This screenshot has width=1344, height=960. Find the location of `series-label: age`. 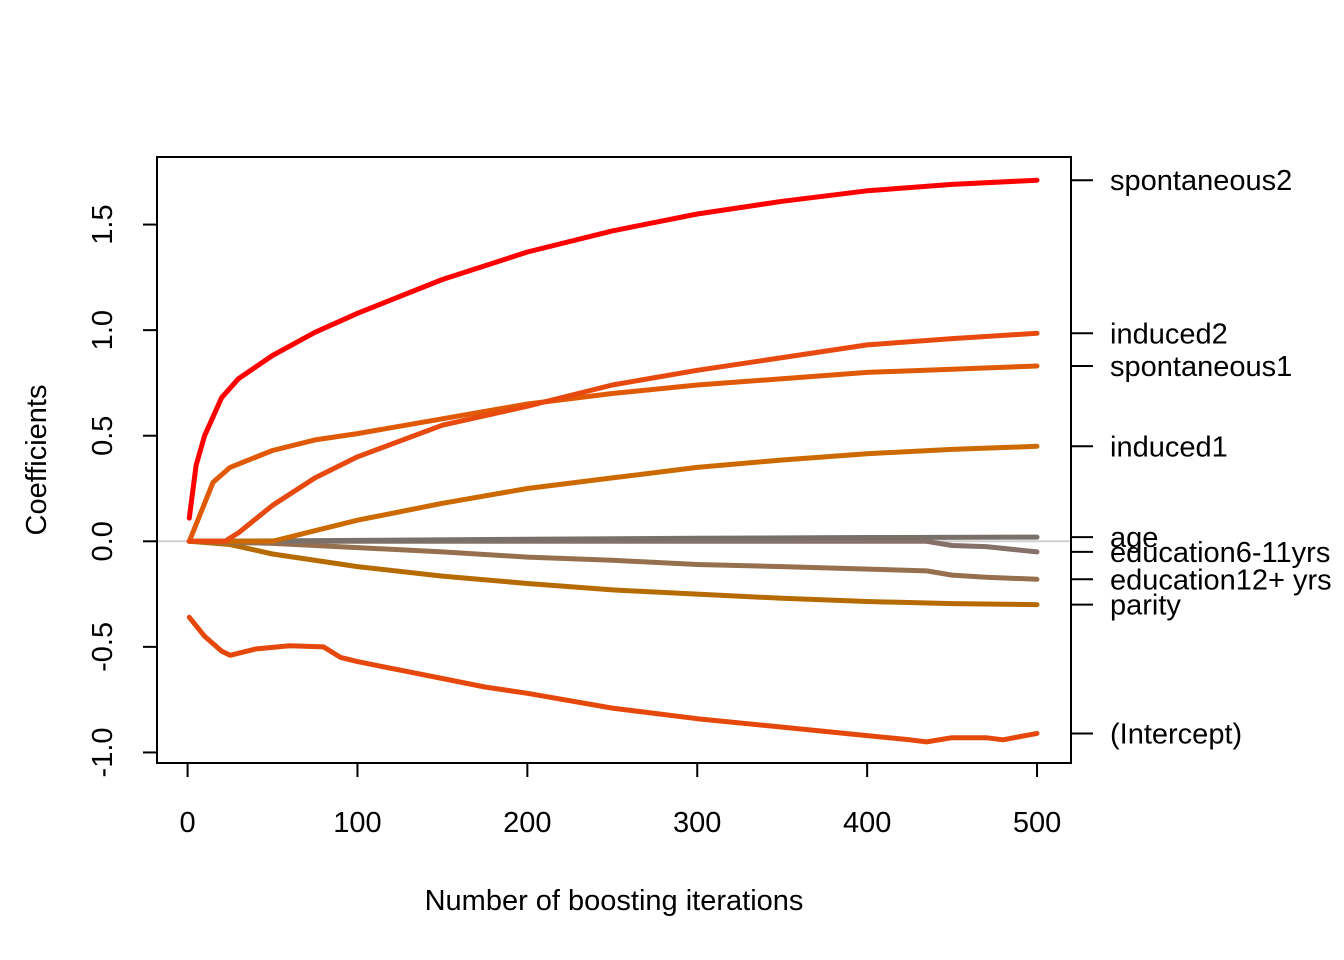

series-label: age is located at coordinates (1134, 538).